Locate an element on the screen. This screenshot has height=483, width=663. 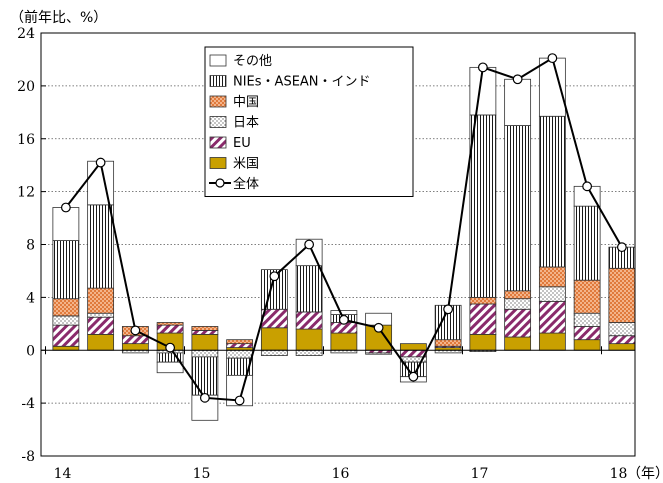
x-tick-label: 14 is located at coordinates (63, 474).